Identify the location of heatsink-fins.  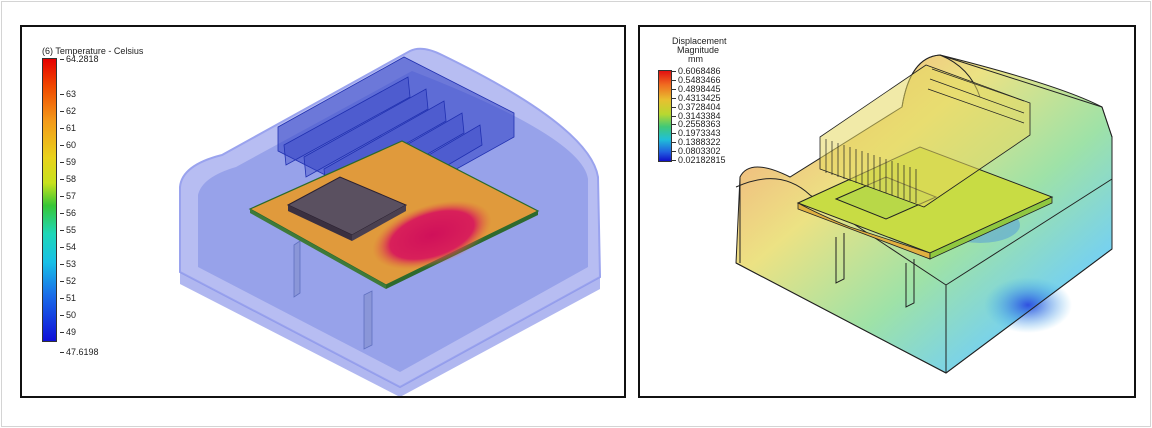
(925, 135).